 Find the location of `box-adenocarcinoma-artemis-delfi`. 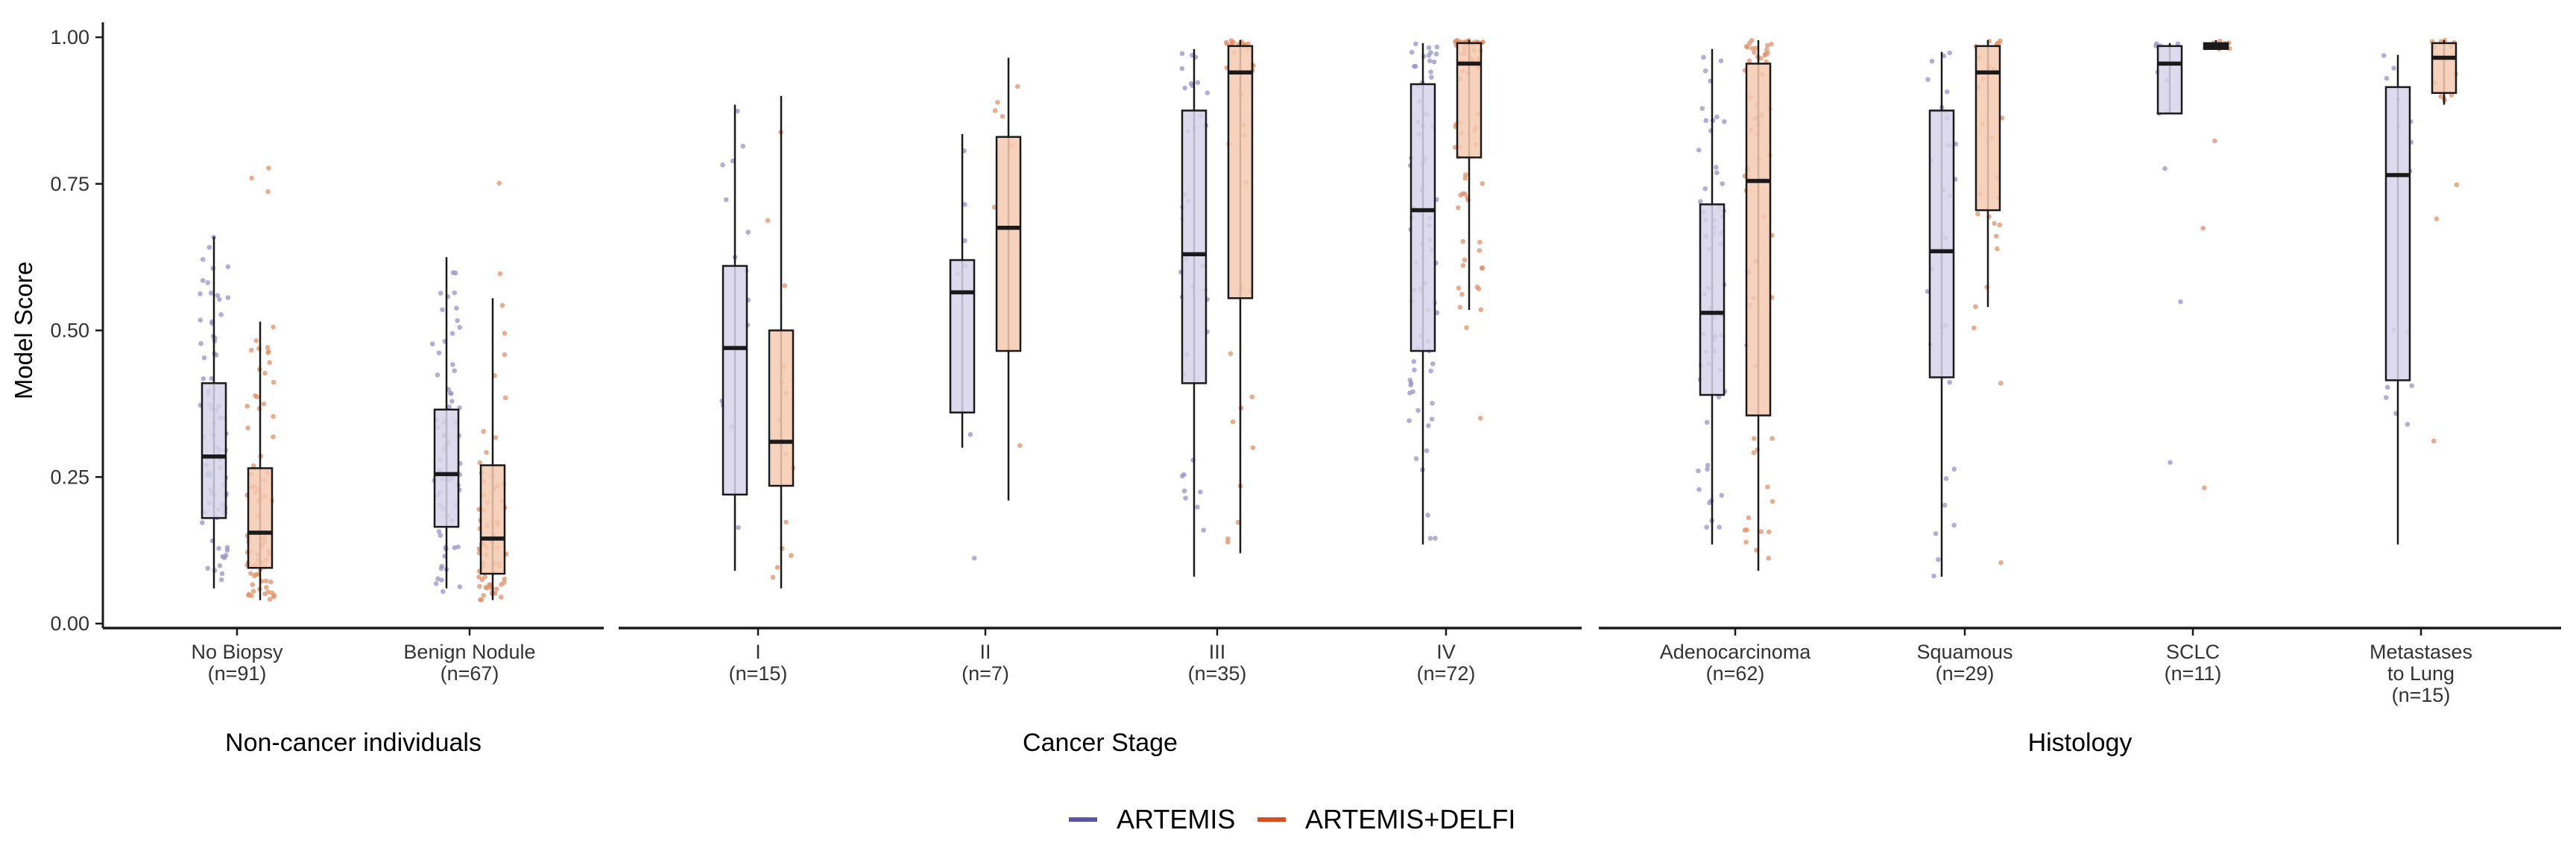

box-adenocarcinoma-artemis-delfi is located at coordinates (1758, 305).